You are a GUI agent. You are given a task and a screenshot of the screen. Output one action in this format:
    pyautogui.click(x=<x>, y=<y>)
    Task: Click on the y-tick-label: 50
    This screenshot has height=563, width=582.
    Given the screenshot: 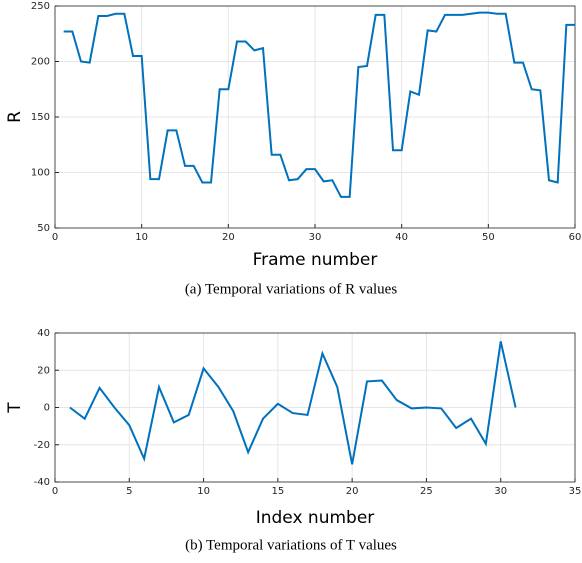 What is the action you would take?
    pyautogui.click(x=43, y=228)
    